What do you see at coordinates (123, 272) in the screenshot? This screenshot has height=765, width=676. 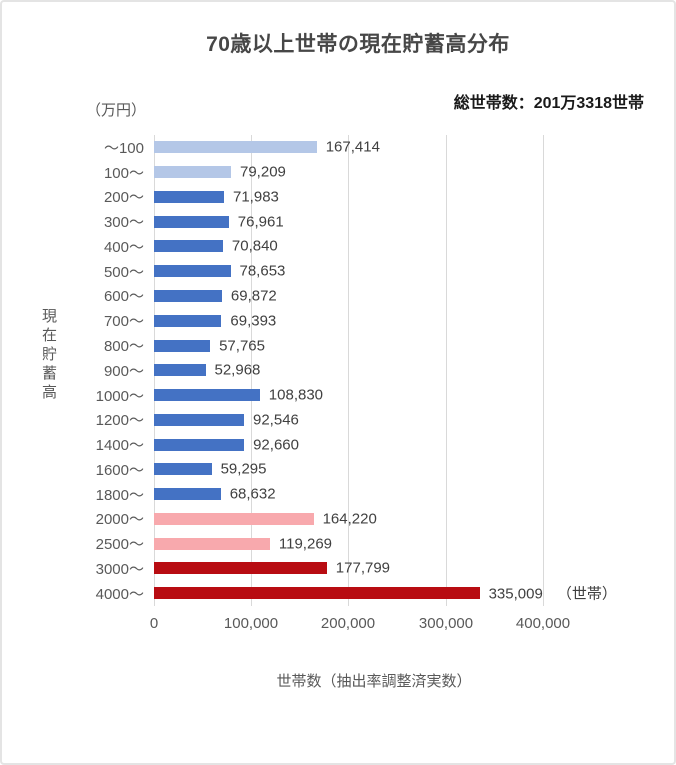 I see `category-label: 500～` at bounding box center [123, 272].